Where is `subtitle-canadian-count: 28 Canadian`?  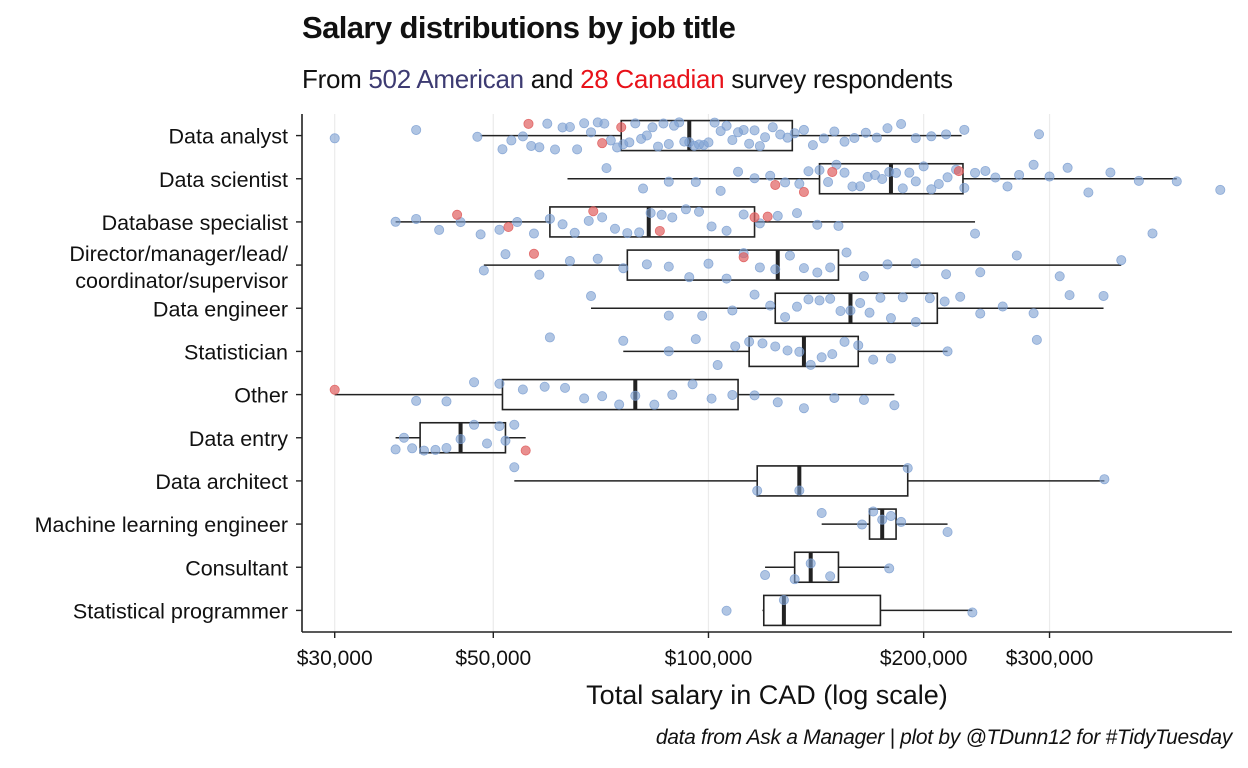
subtitle-canadian-count: 28 Canadian is located at coordinates (652, 79).